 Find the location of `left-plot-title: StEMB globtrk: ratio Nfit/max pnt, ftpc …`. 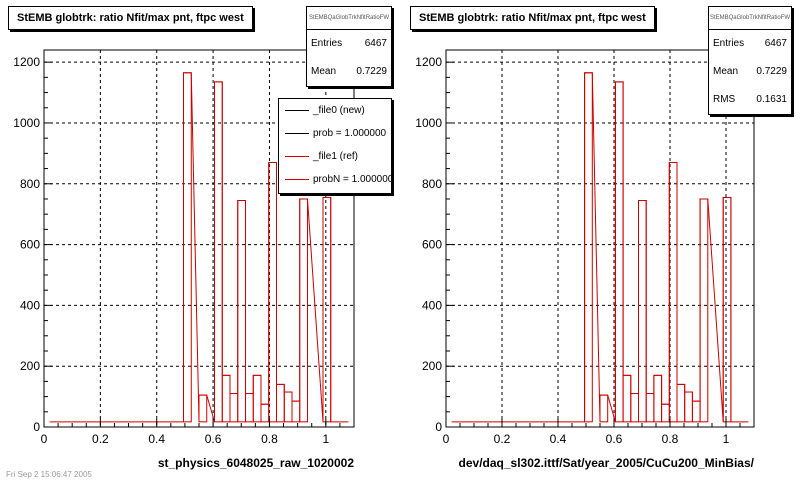

left-plot-title: StEMB globtrk: ratio Nfit/max pnt, ftpc … is located at coordinates (130, 18).